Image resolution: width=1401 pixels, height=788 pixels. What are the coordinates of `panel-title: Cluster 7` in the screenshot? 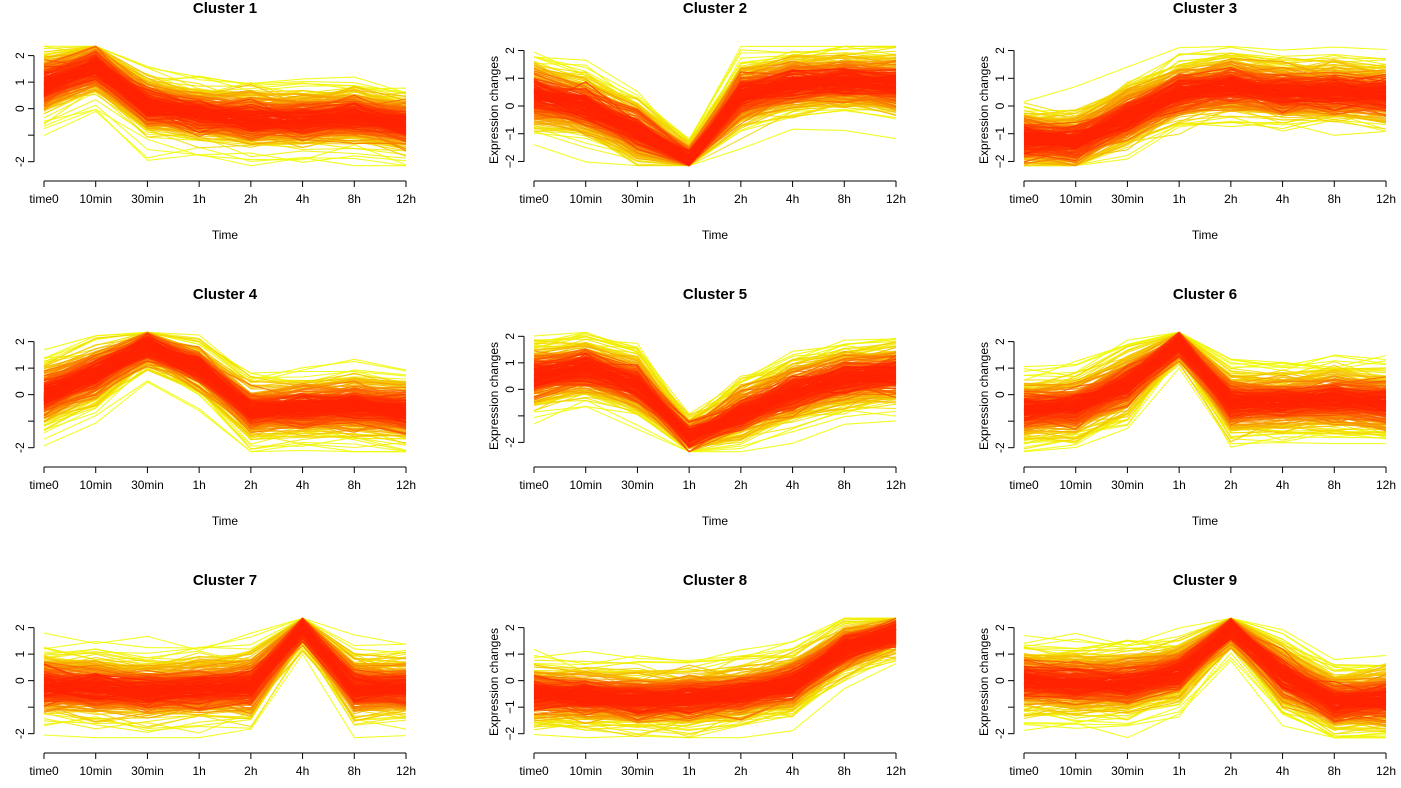 It's located at (225, 580).